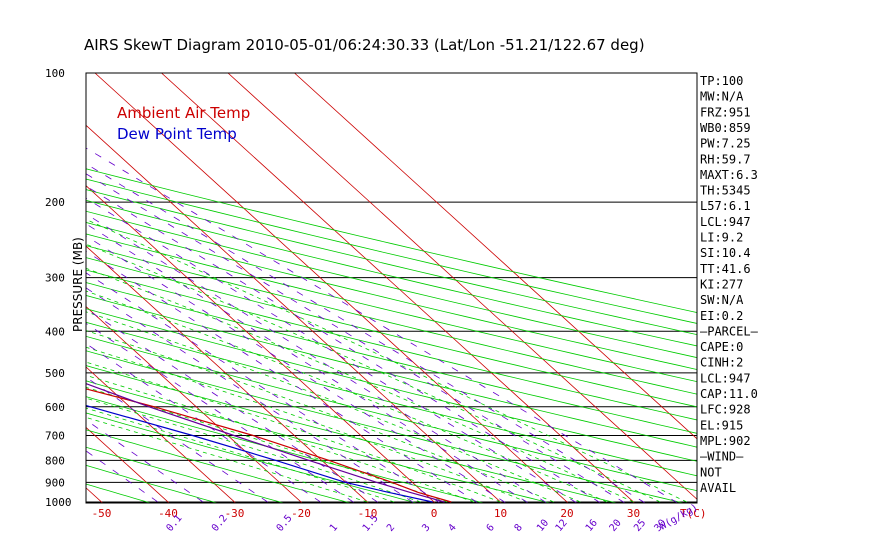  I want to click on mixing-ratio-tick-label: 1, so click(334, 528).